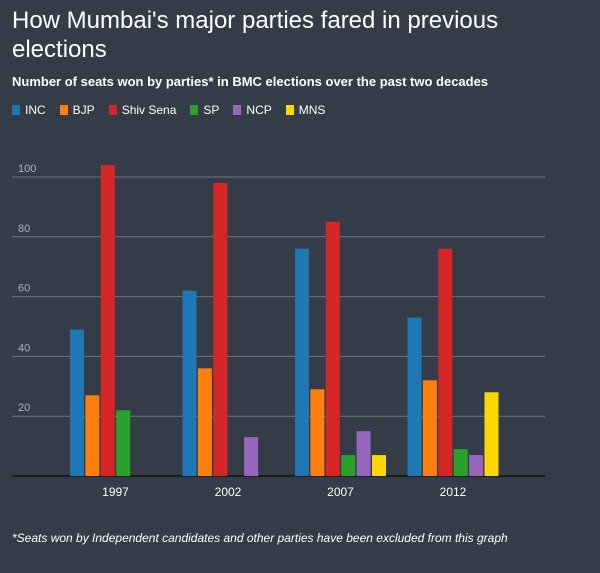 The height and width of the screenshot is (573, 600). Describe the element at coordinates (204, 422) in the screenshot. I see `bar-bjp-2002` at that location.